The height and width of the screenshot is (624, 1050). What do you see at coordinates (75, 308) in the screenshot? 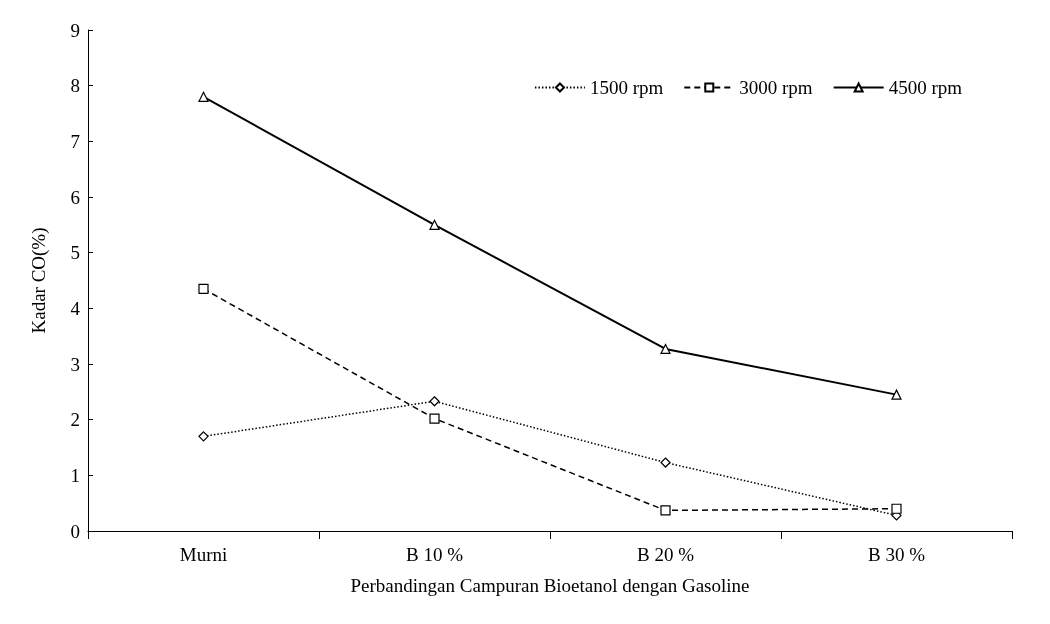
I see `y-tick-label: 4` at bounding box center [75, 308].